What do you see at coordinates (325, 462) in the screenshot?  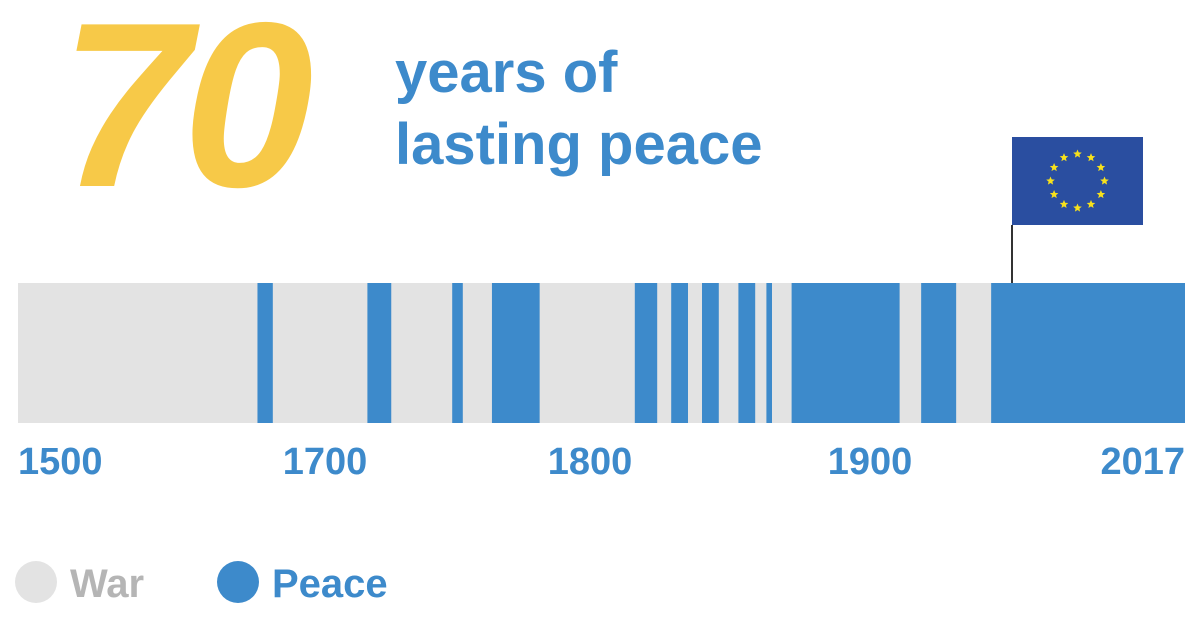 I see `x-tick-label: 1700` at bounding box center [325, 462].